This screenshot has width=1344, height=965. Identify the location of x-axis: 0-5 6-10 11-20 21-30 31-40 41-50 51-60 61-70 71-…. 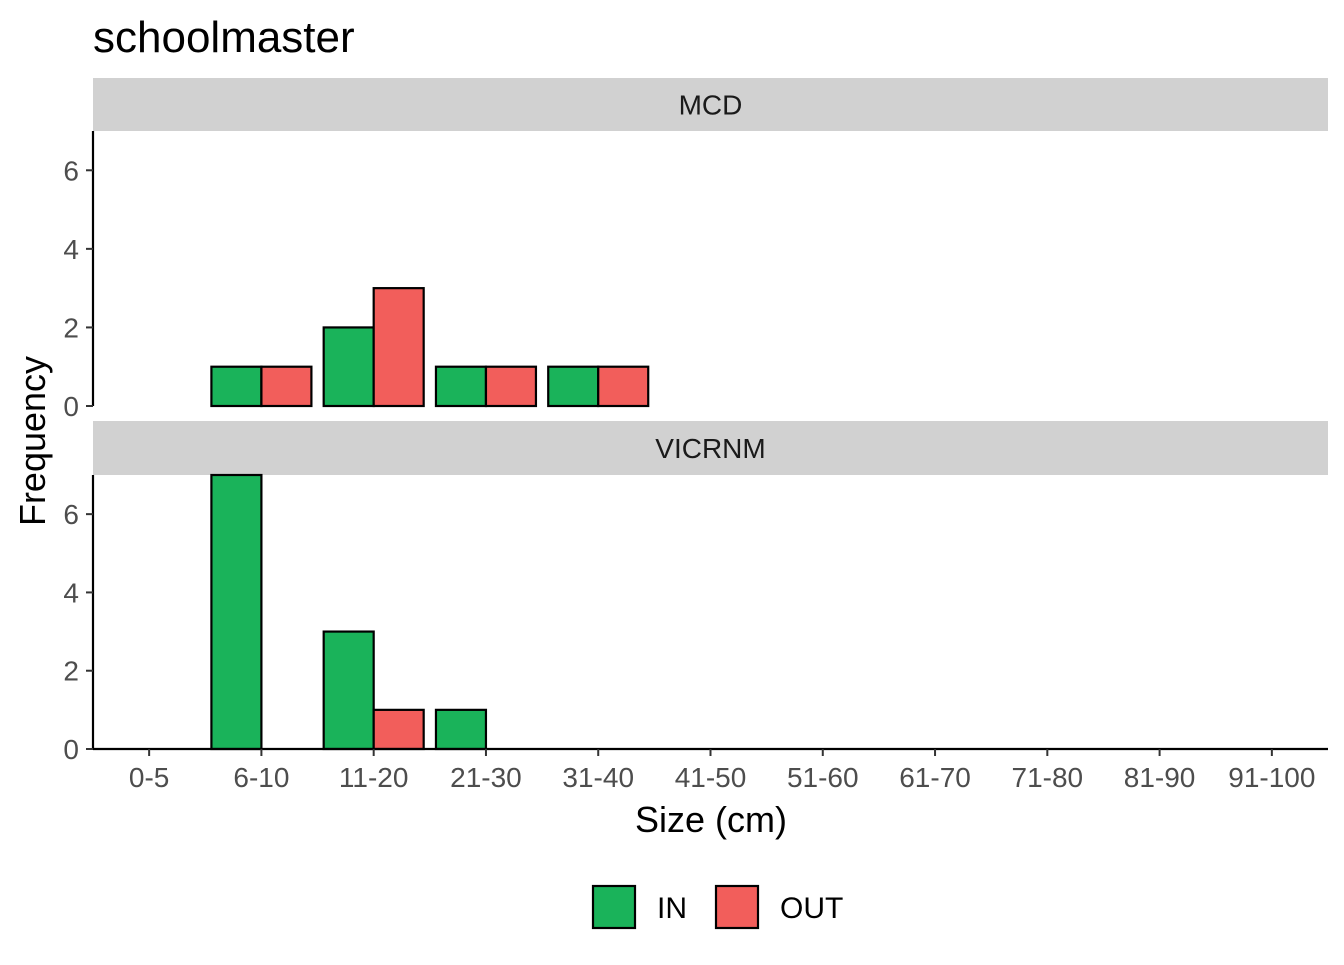
(710, 770).